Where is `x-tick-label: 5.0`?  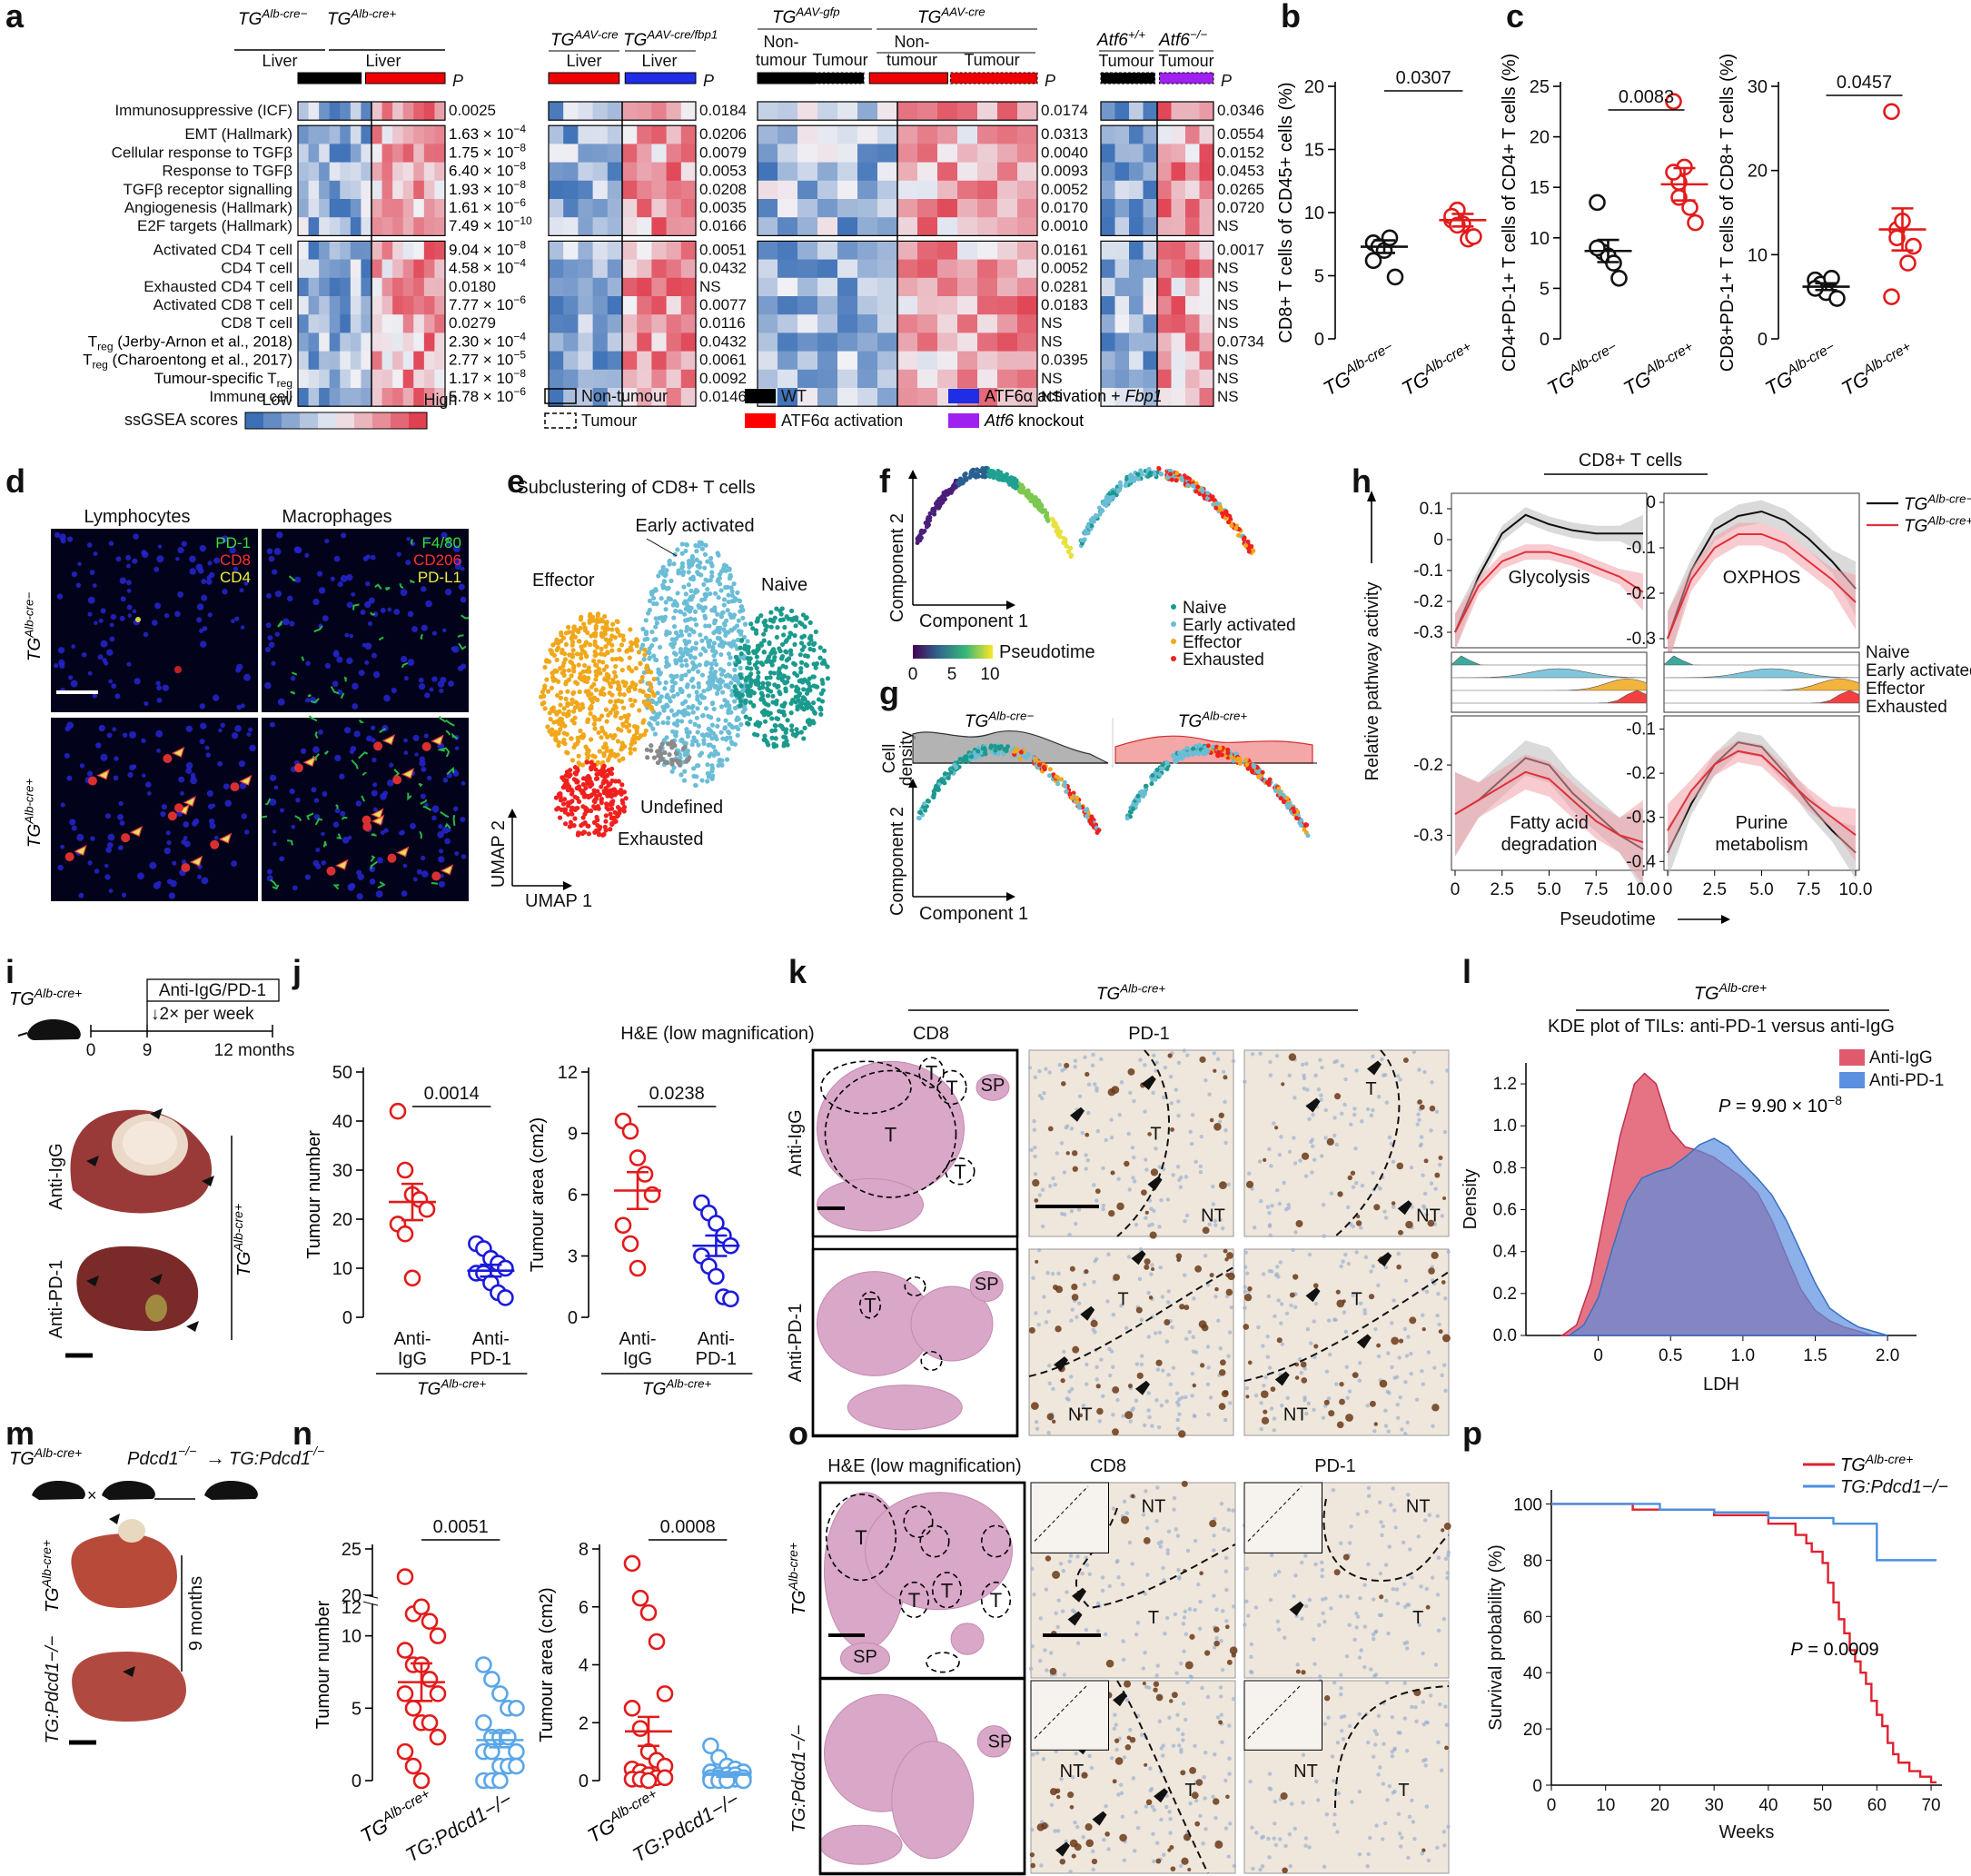 x-tick-label: 5.0 is located at coordinates (1548, 889).